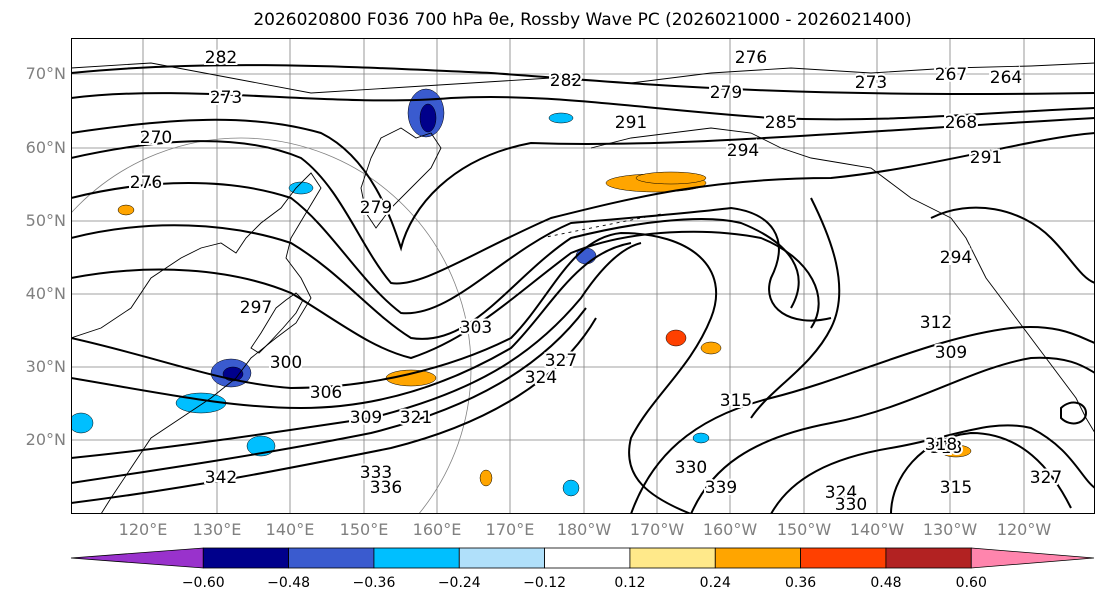 The width and height of the screenshot is (1105, 606). What do you see at coordinates (582, 558) in the screenshot?
I see `colorbar` at bounding box center [582, 558].